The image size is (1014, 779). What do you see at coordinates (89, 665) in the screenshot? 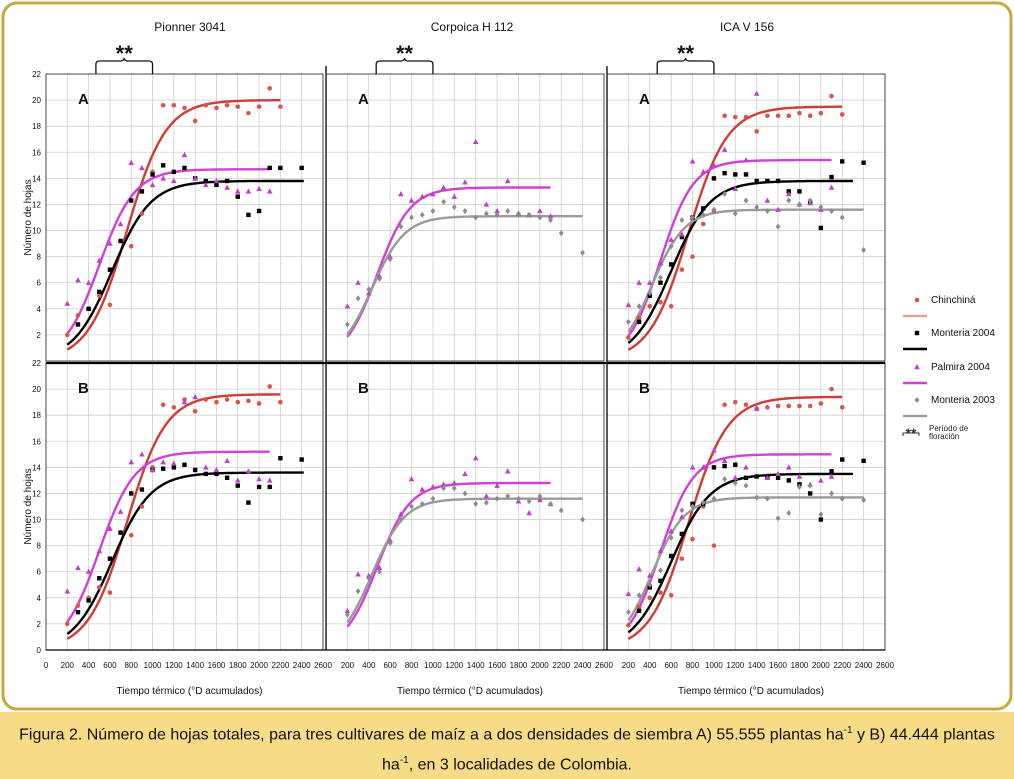
I see `x-tick-label: 400` at bounding box center [89, 665].